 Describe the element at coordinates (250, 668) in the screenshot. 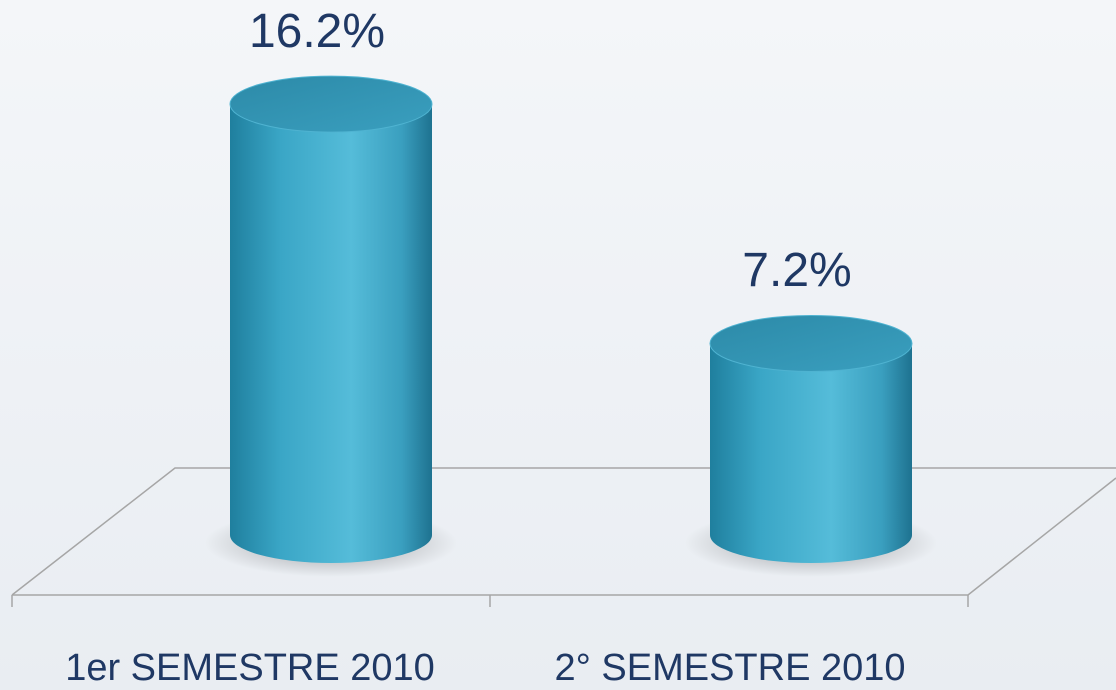

I see `x-tick-label: 1er SEMESTRE 2010` at that location.